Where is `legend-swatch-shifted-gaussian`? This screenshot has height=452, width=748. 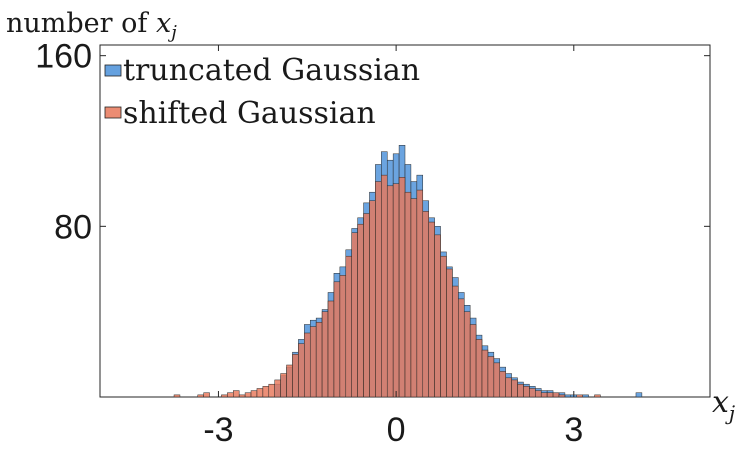 legend-swatch-shifted-gaussian is located at coordinates (113, 112).